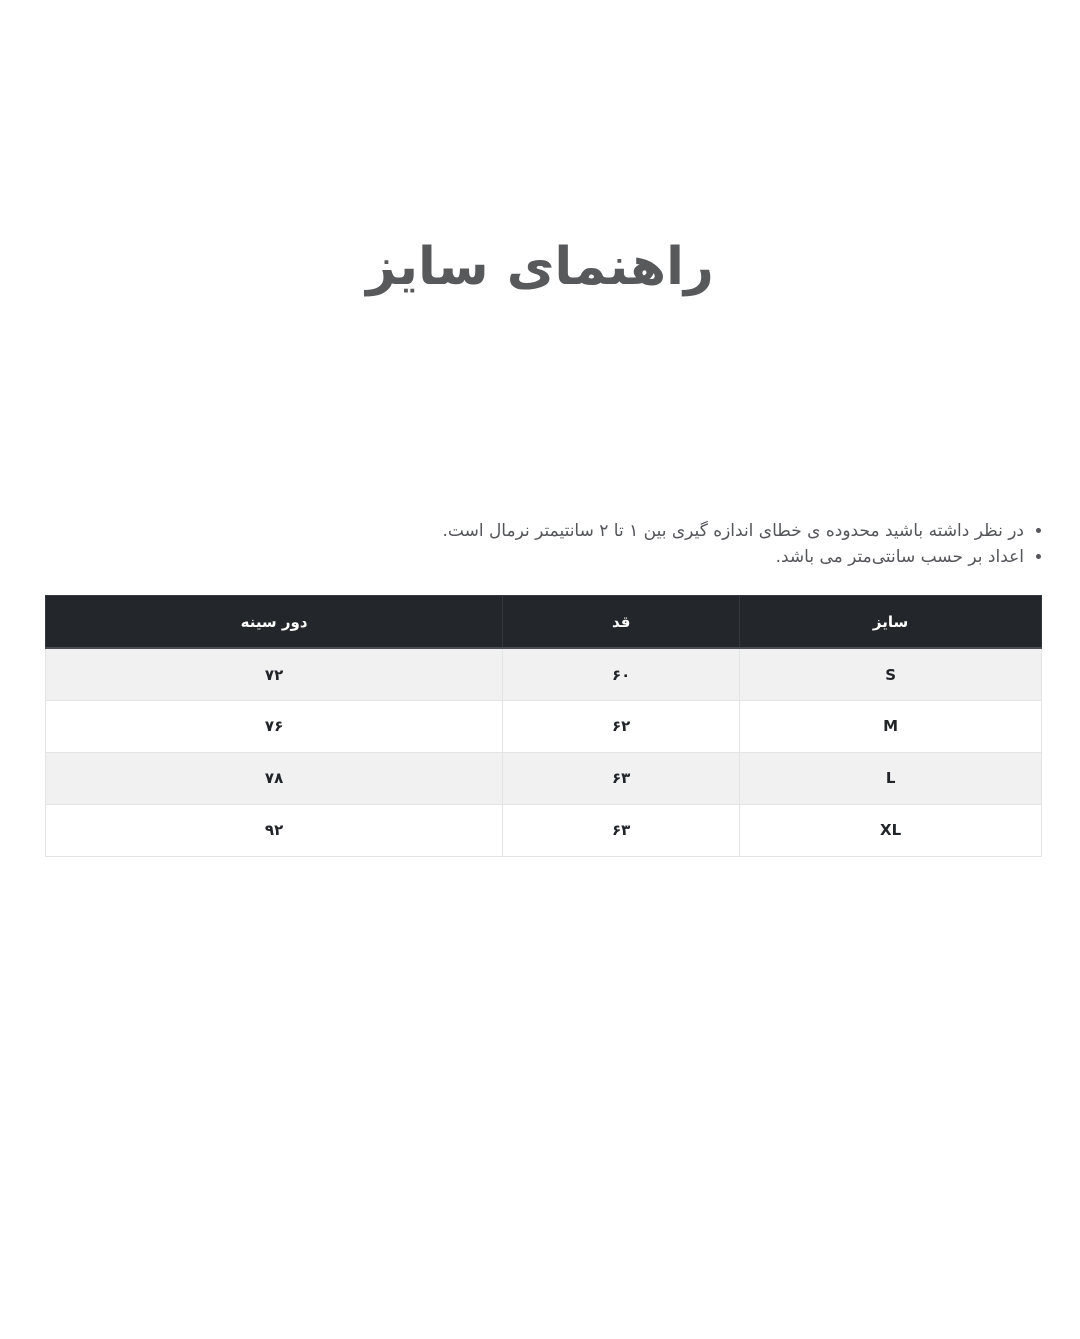 The width and height of the screenshot is (1080, 1339). What do you see at coordinates (621, 726) in the screenshot?
I see `cell-length: ۶۲` at bounding box center [621, 726].